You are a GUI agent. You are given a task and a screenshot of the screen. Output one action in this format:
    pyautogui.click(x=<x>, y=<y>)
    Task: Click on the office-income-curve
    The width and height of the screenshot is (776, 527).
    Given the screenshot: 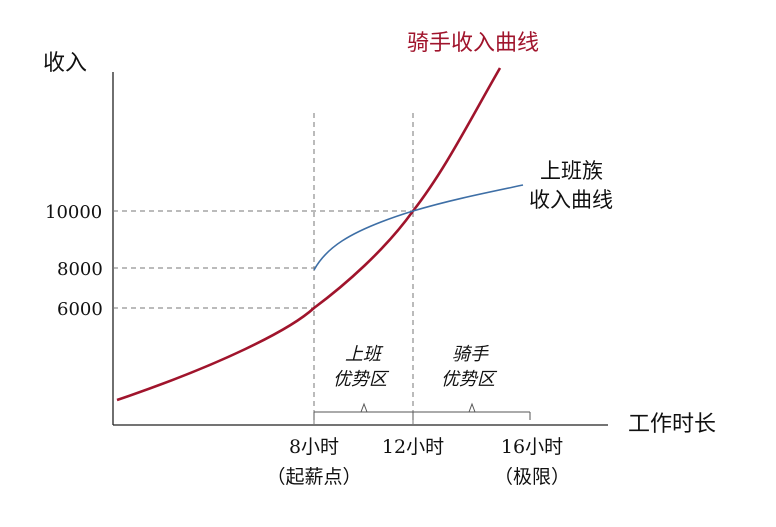 What is the action you would take?
    pyautogui.click(x=418, y=227)
    